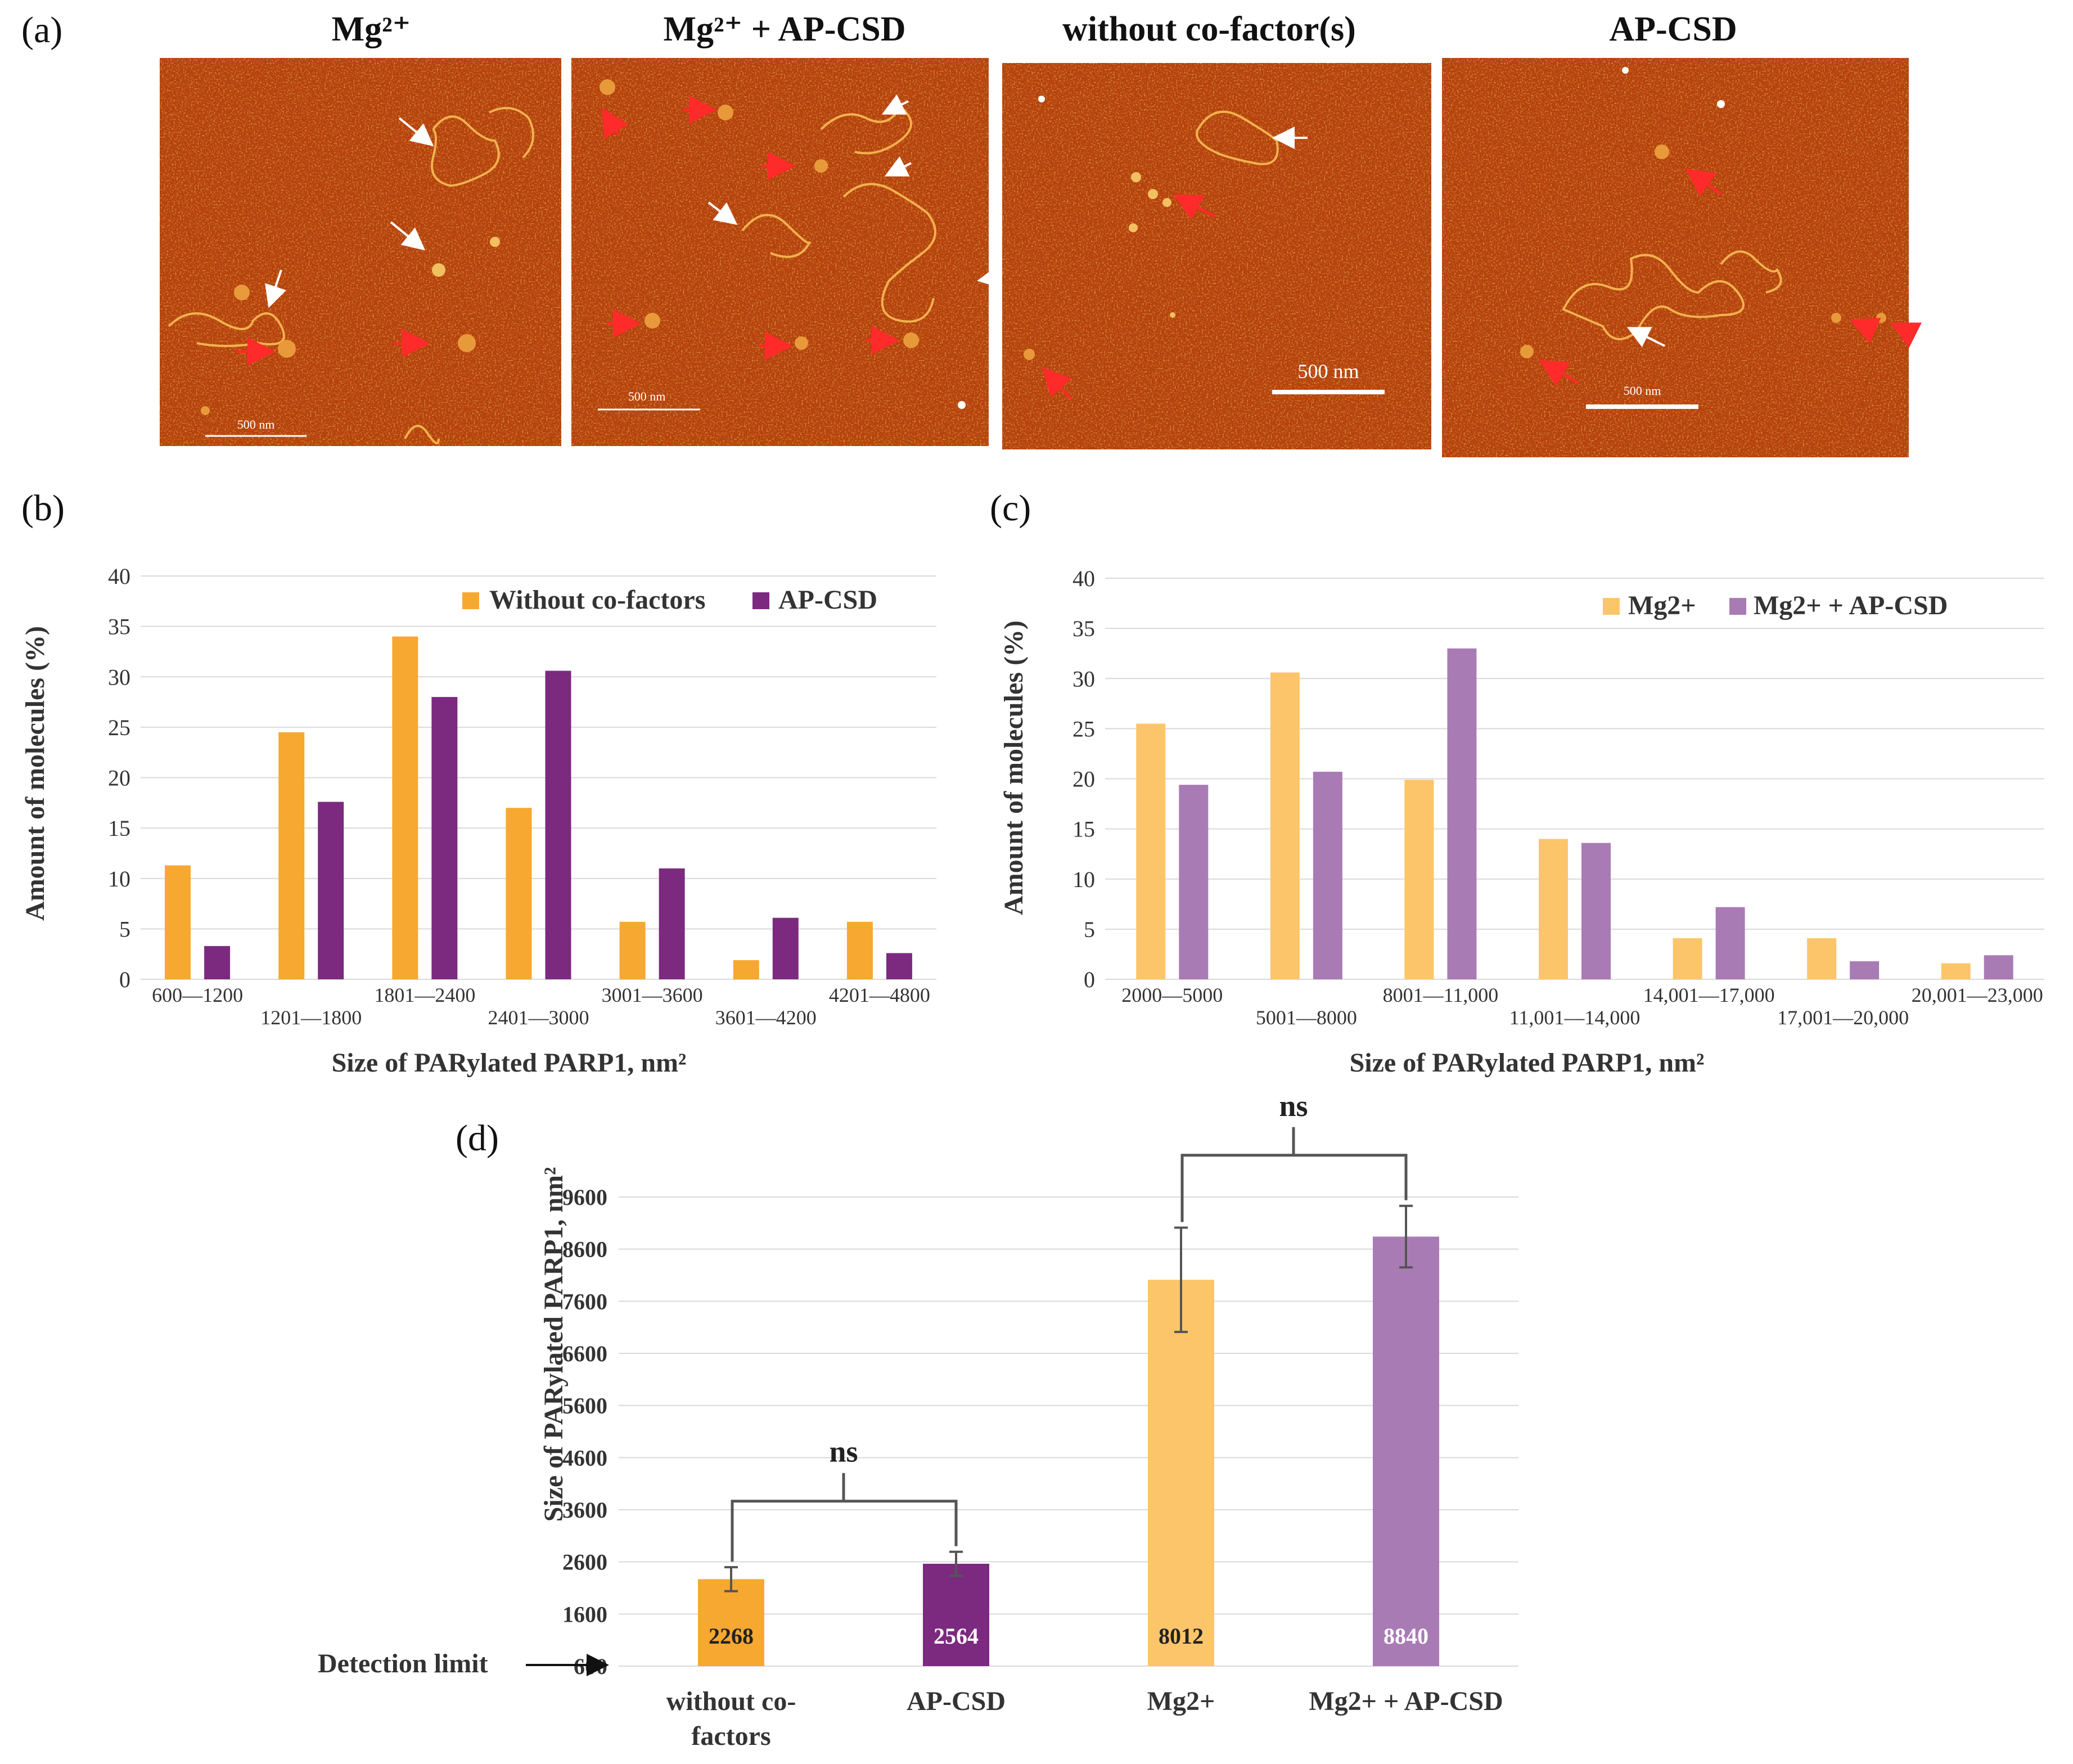 The image size is (2073, 1764). Describe the element at coordinates (647, 396) in the screenshot. I see `afm-scale-label-2: 500 nm` at that location.